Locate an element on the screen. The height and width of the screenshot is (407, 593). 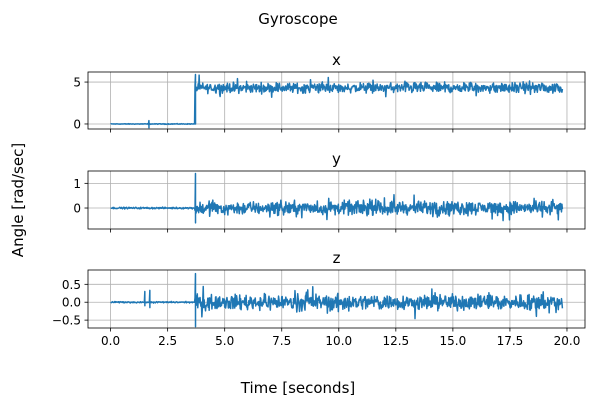
x-tick-label: 17.5 is located at coordinates (510, 341).